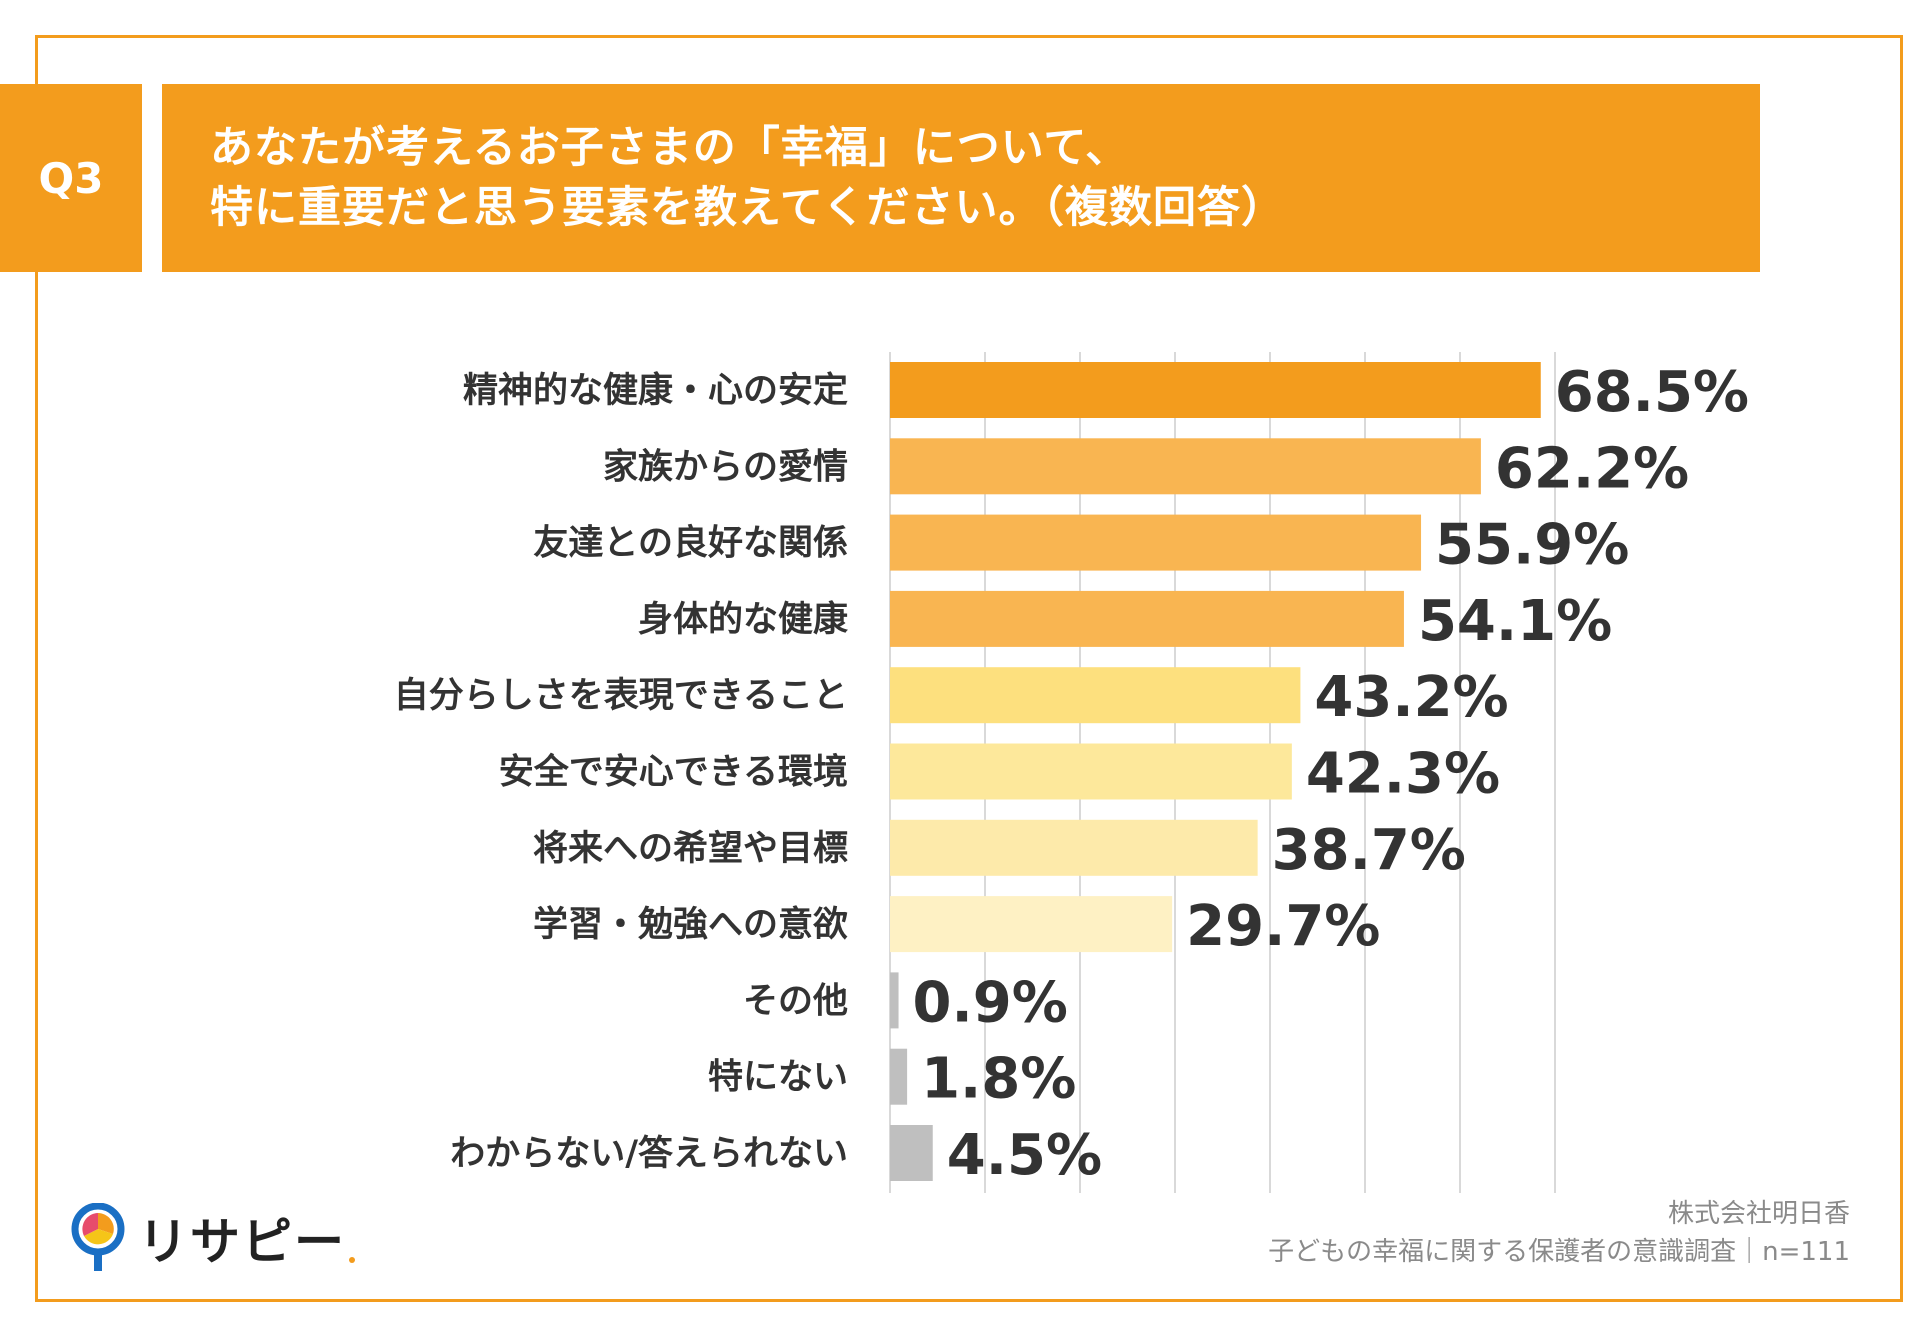  I want to click on category-label: 友達との良好な関係, so click(690, 544).